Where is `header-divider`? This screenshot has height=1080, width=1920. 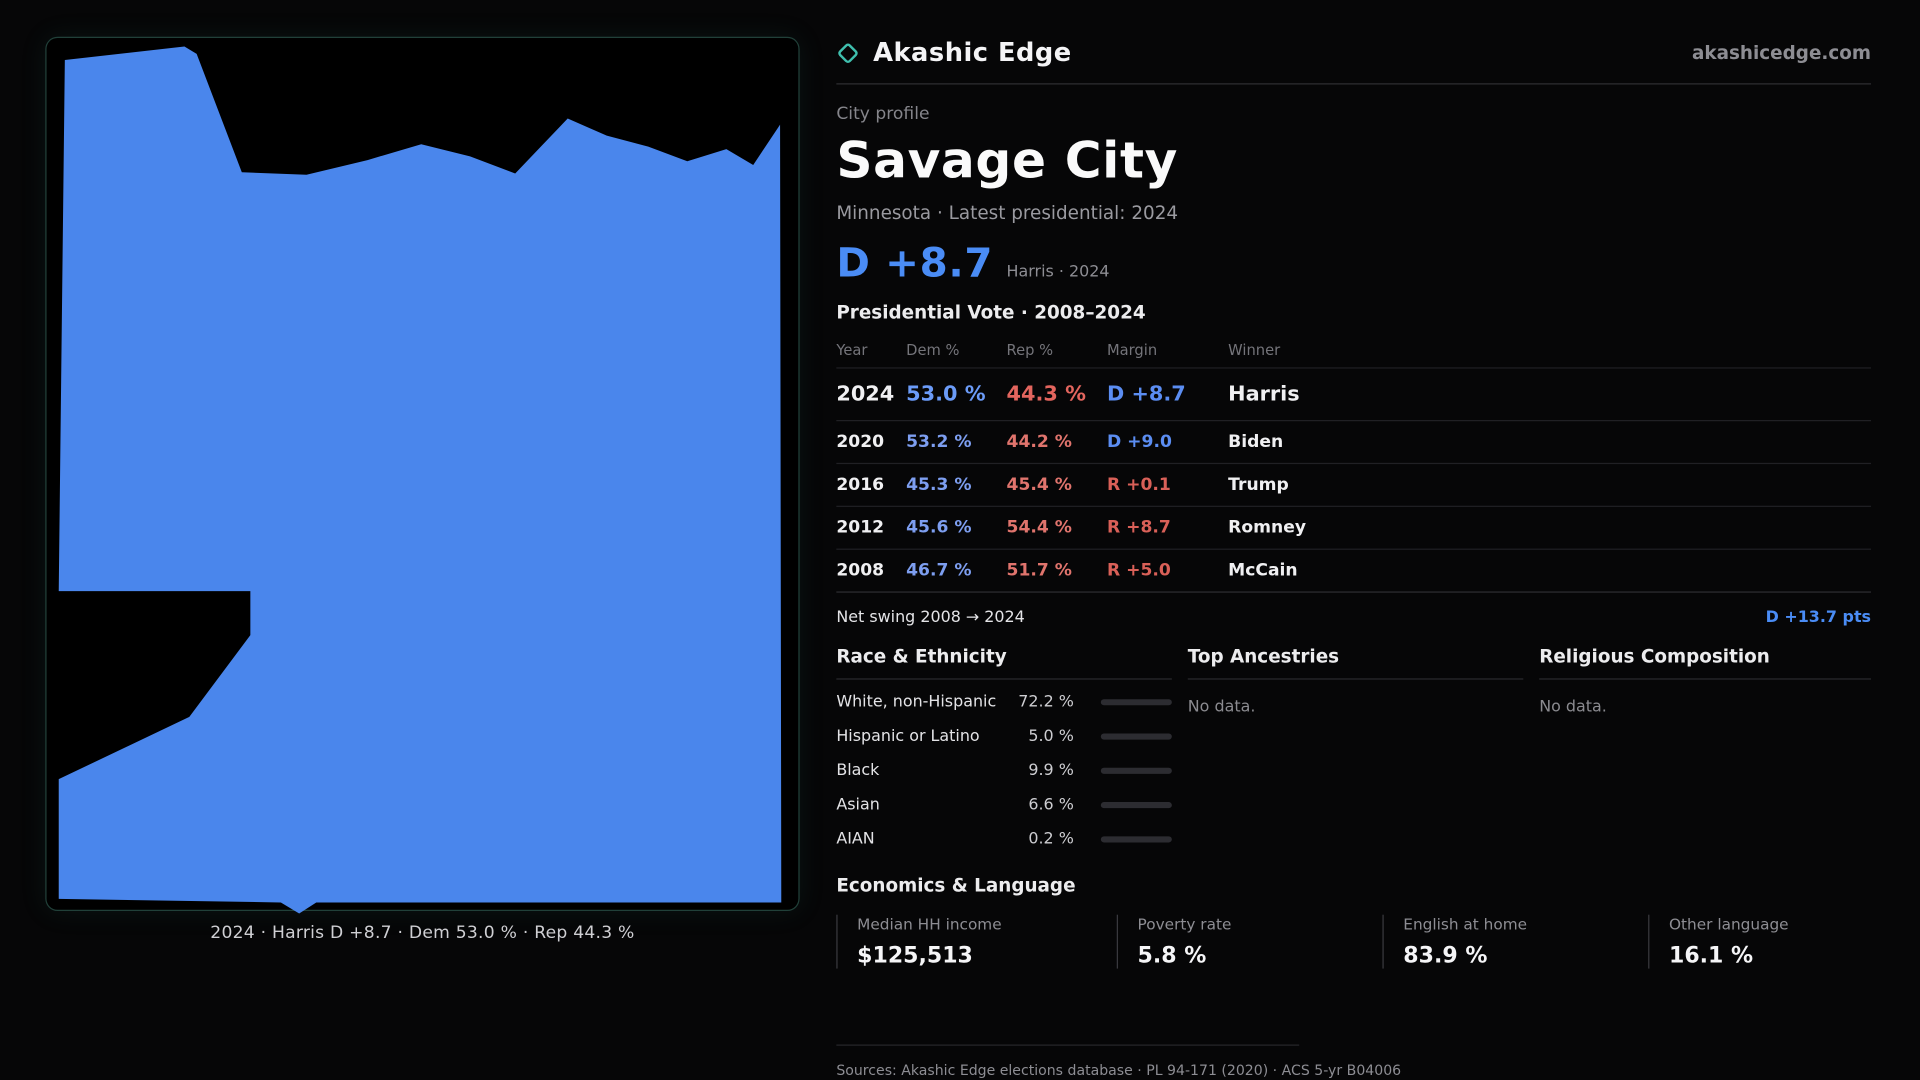 header-divider is located at coordinates (1354, 84).